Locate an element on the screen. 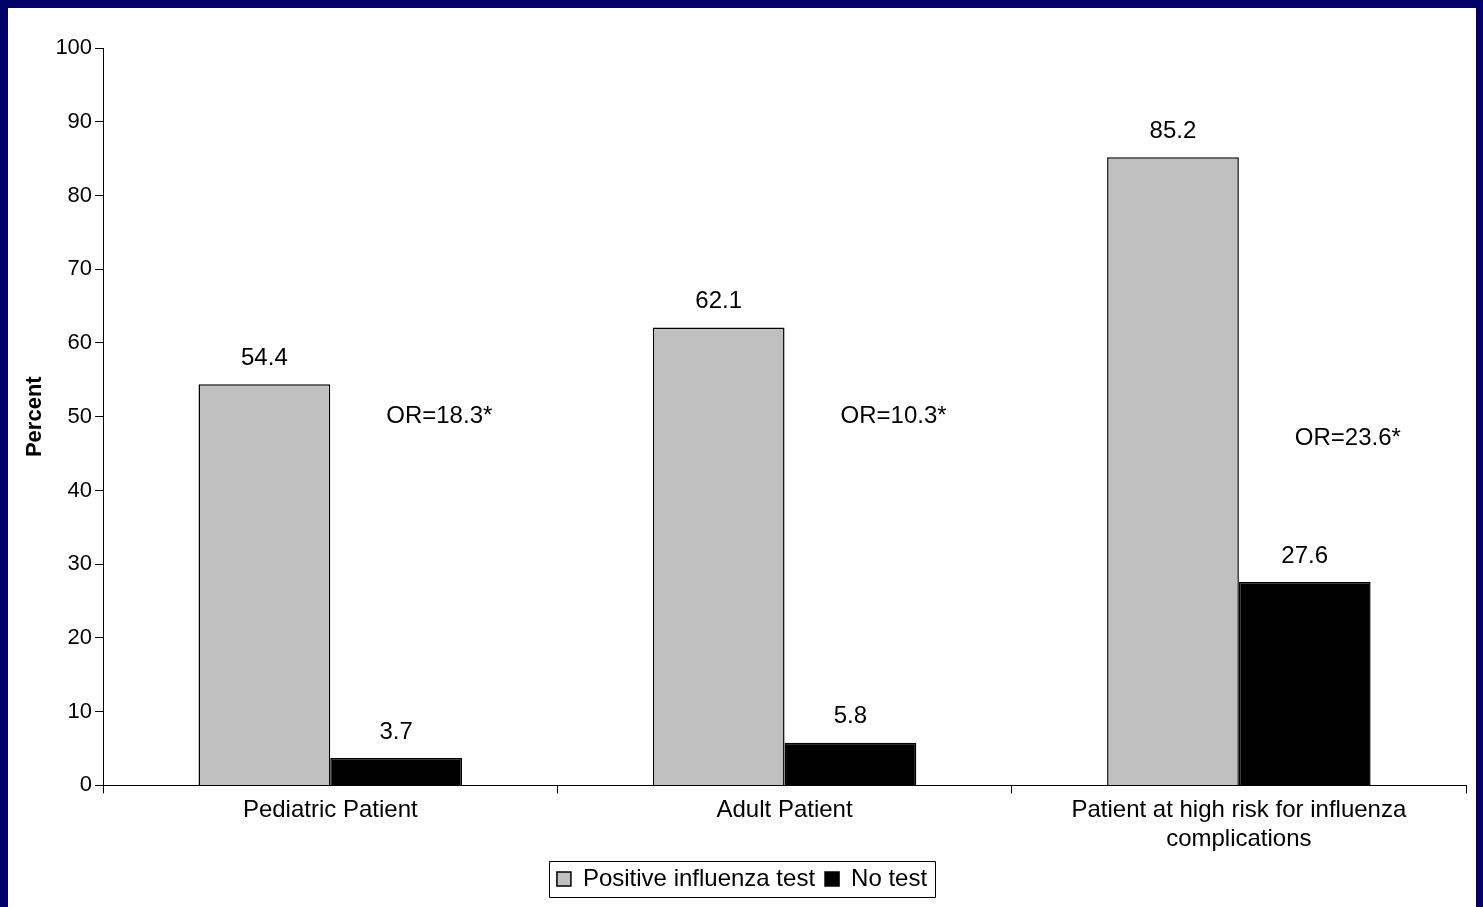 This screenshot has height=907, width=1483. y-tick-label: 20 is located at coordinates (80, 636).